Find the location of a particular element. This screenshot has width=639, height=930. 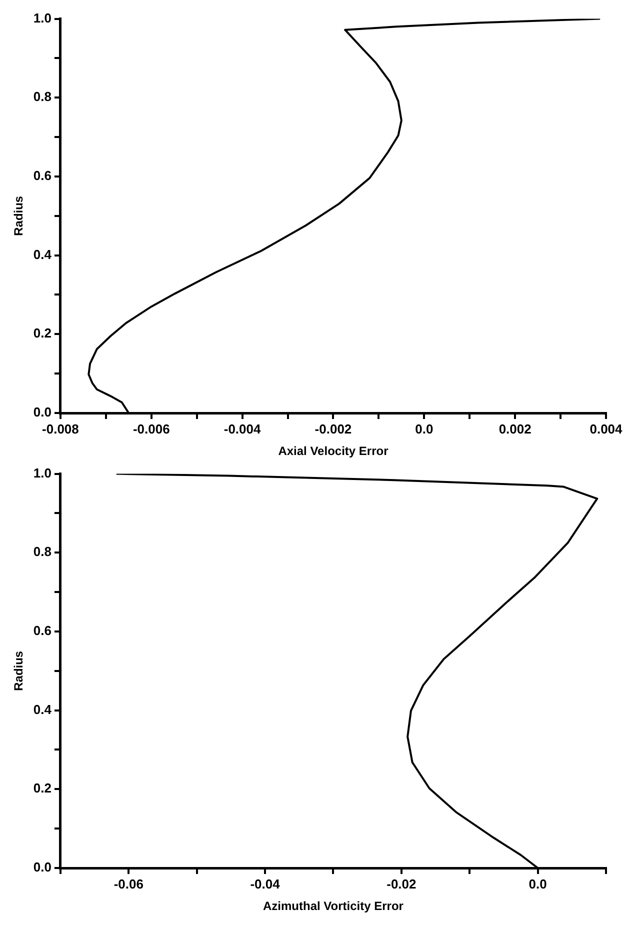

x-tick-label: -0.004 is located at coordinates (243, 428).